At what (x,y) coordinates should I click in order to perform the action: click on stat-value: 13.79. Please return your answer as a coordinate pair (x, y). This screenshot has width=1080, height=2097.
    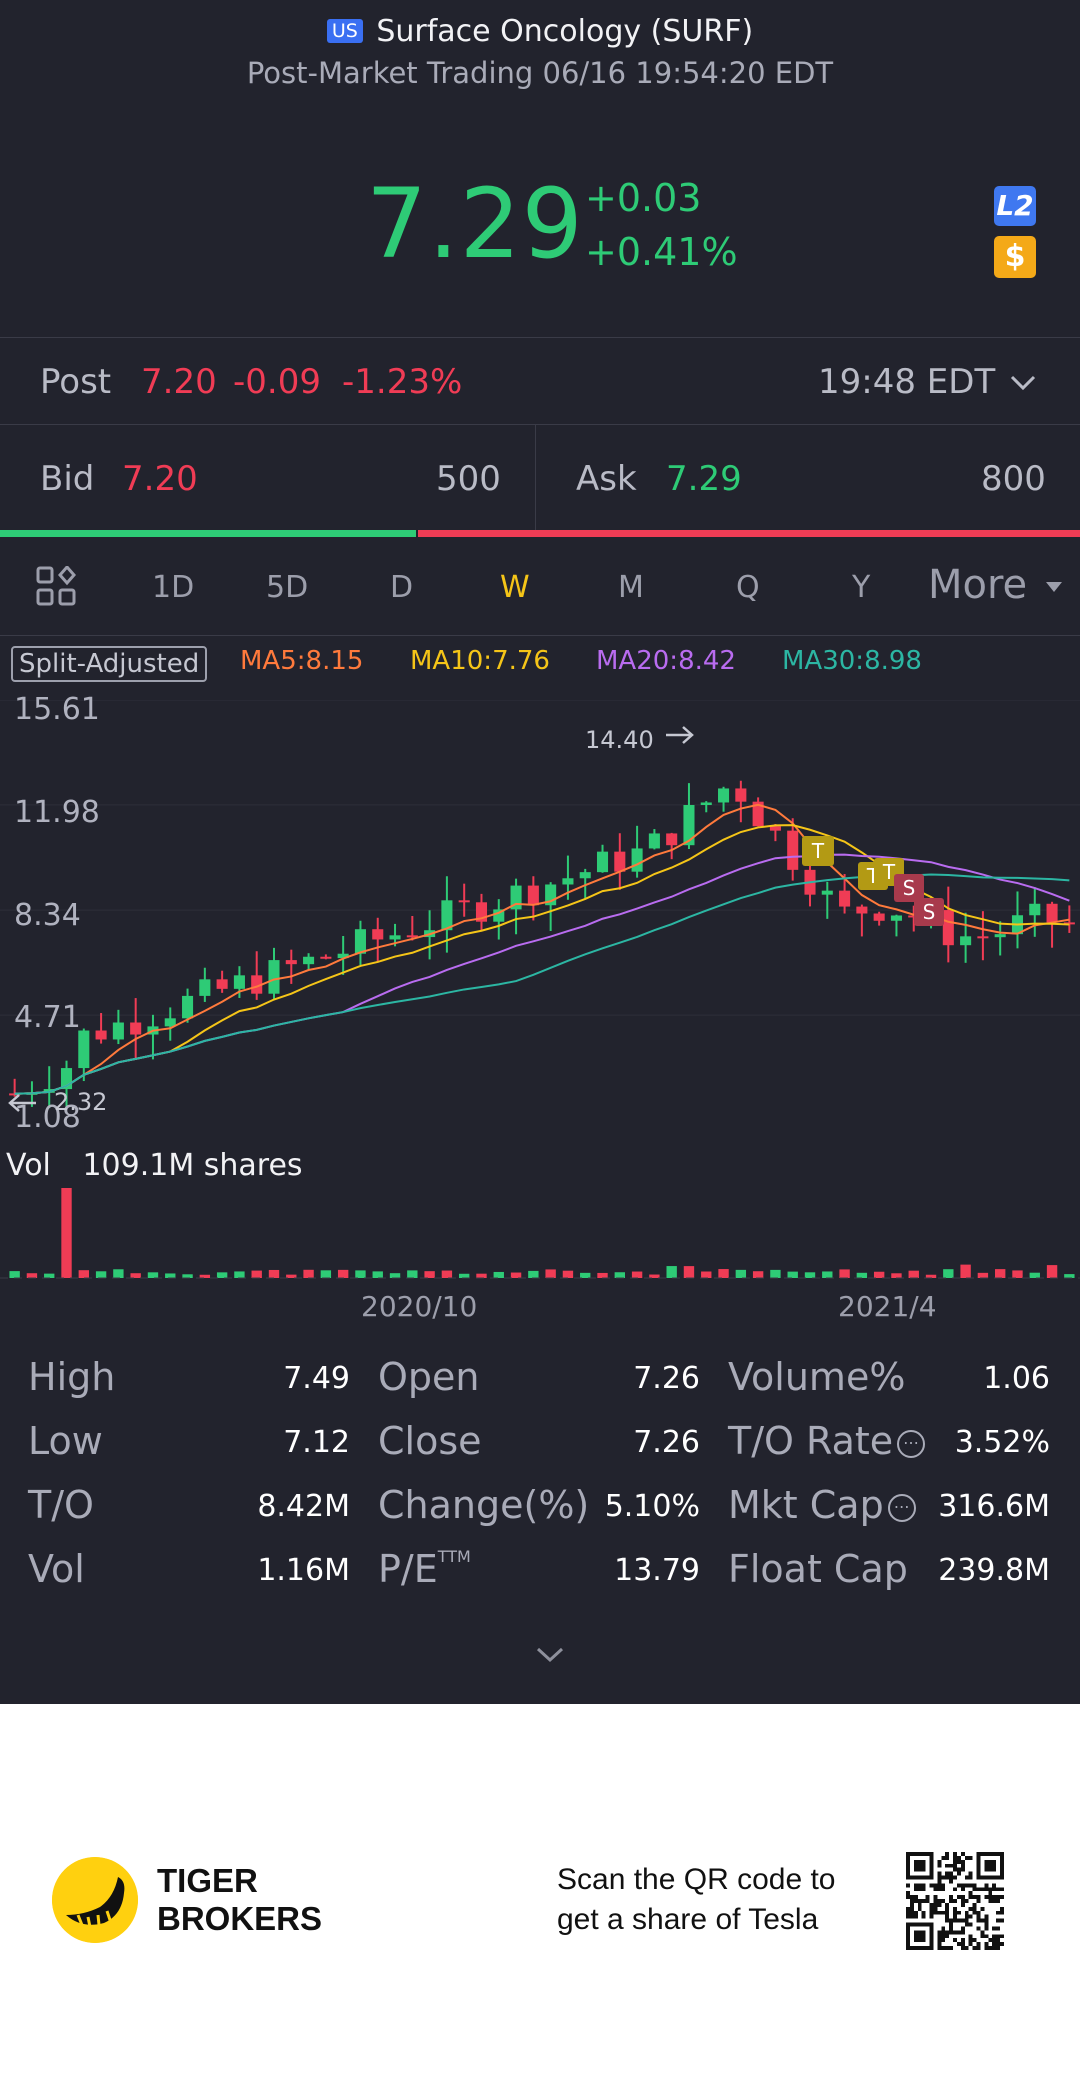
    Looking at the image, I should click on (657, 1570).